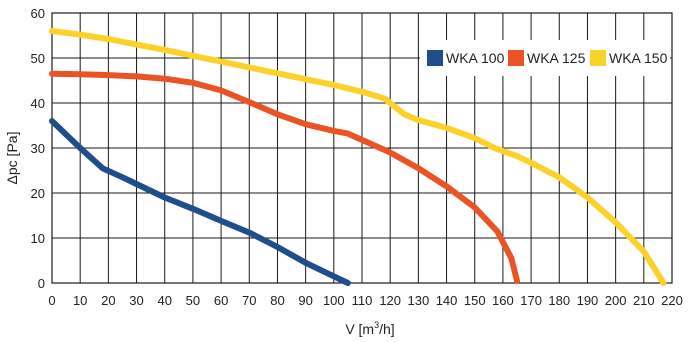 The height and width of the screenshot is (342, 688). What do you see at coordinates (588, 300) in the screenshot?
I see `x-tick-label: 190` at bounding box center [588, 300].